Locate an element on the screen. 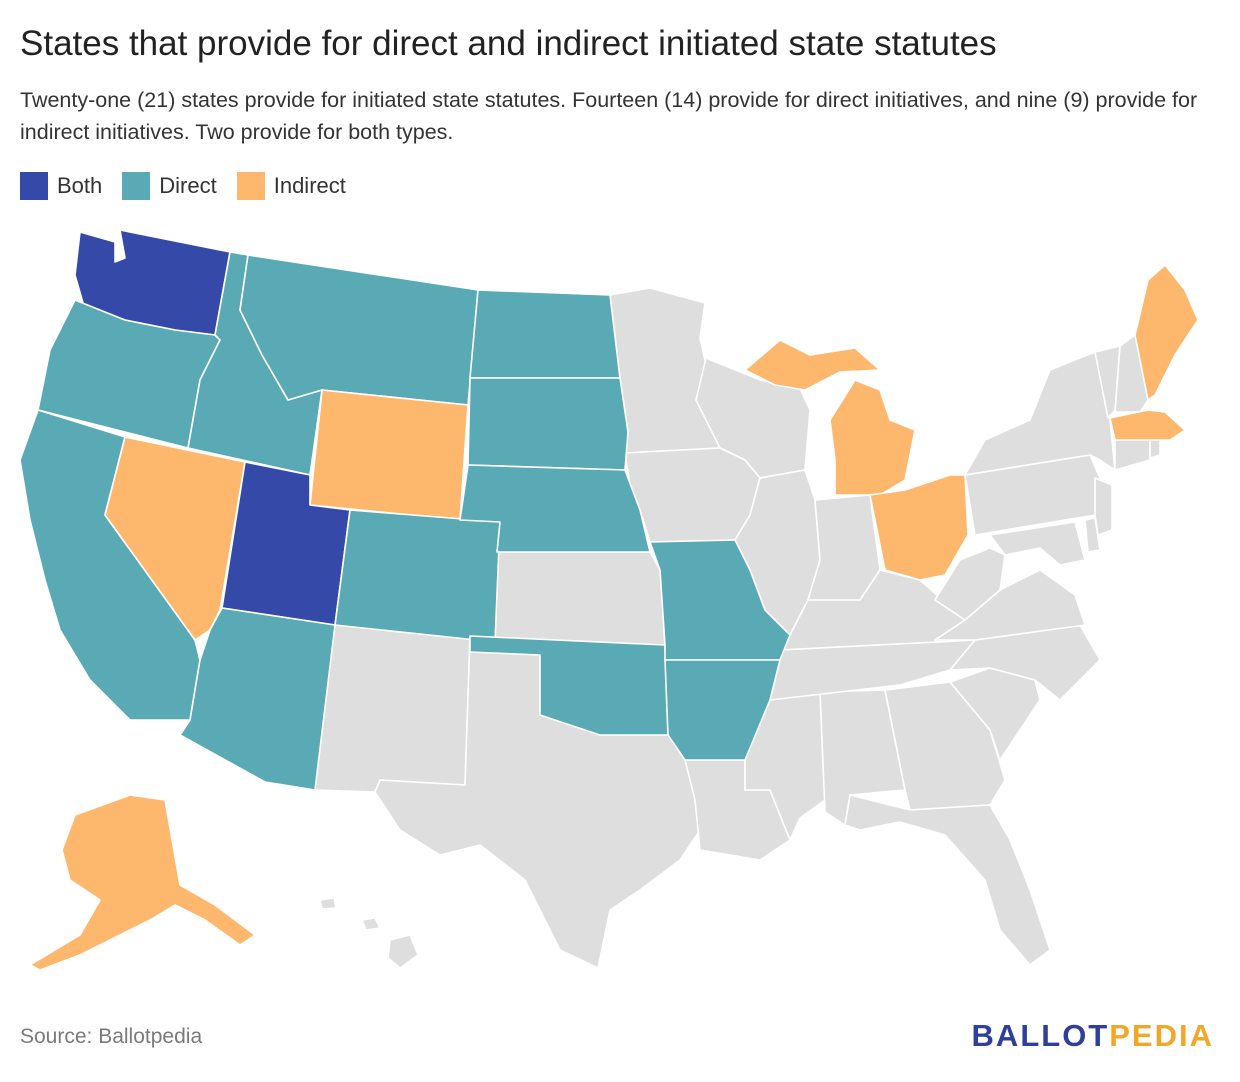 This screenshot has width=1240, height=1082. legend-label-direct: Direct is located at coordinates (188, 185).